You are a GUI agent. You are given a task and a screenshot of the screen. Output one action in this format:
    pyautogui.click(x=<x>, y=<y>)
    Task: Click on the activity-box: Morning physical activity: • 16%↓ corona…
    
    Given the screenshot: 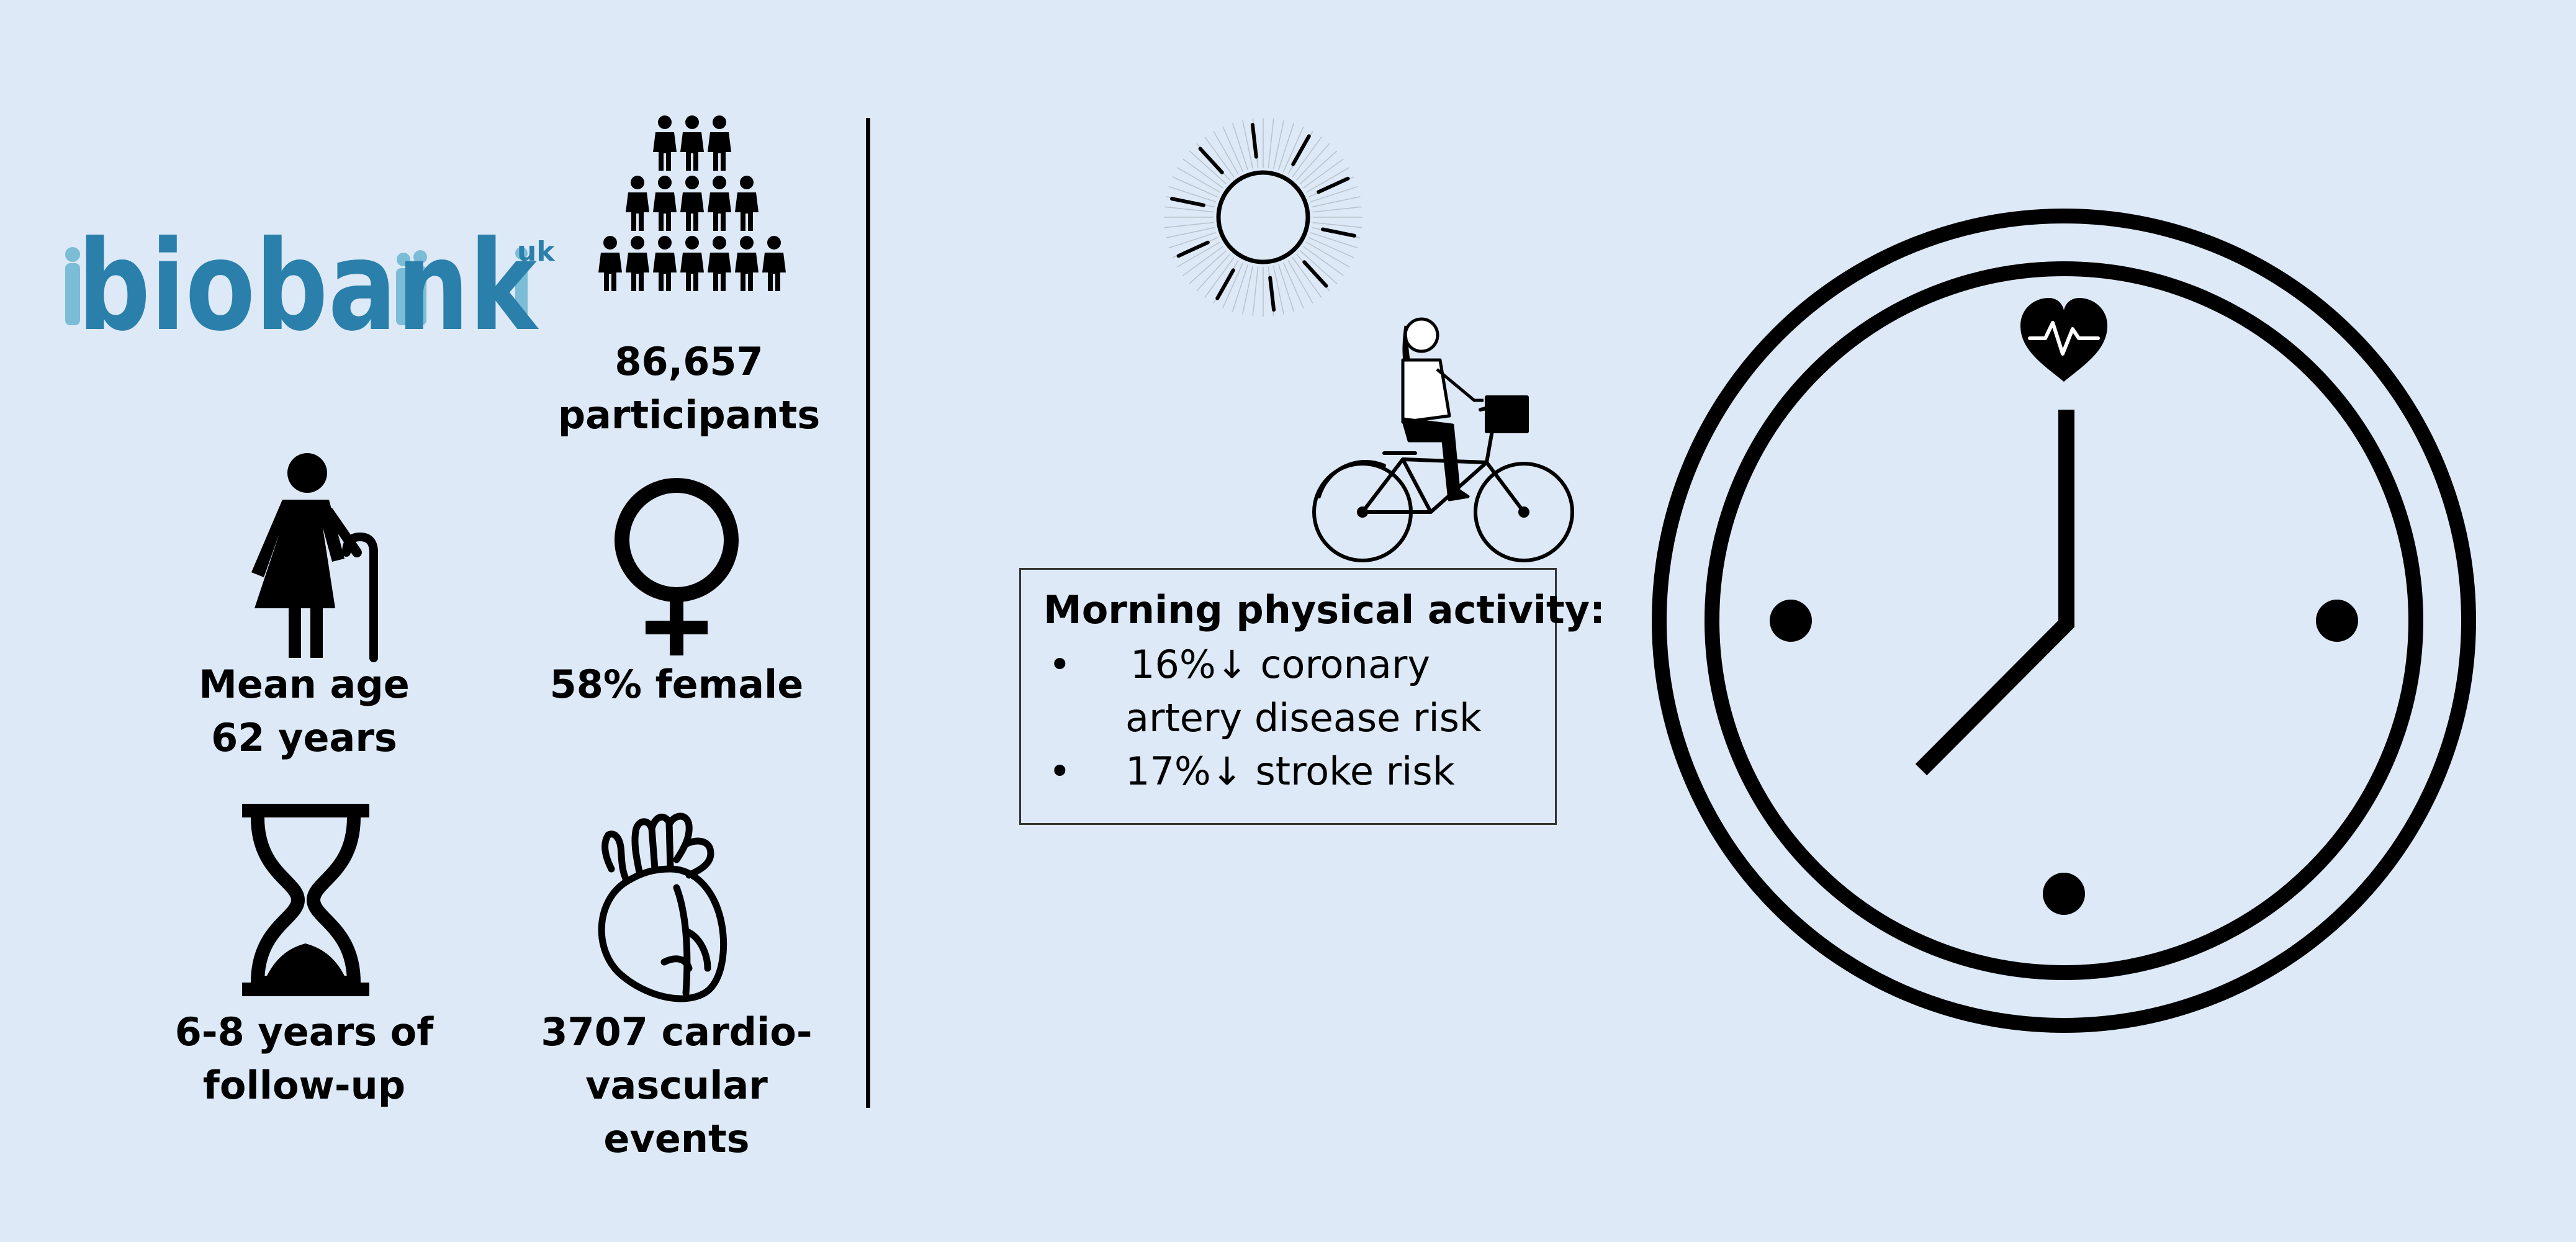 What is the action you would take?
    pyautogui.click(x=1312, y=696)
    